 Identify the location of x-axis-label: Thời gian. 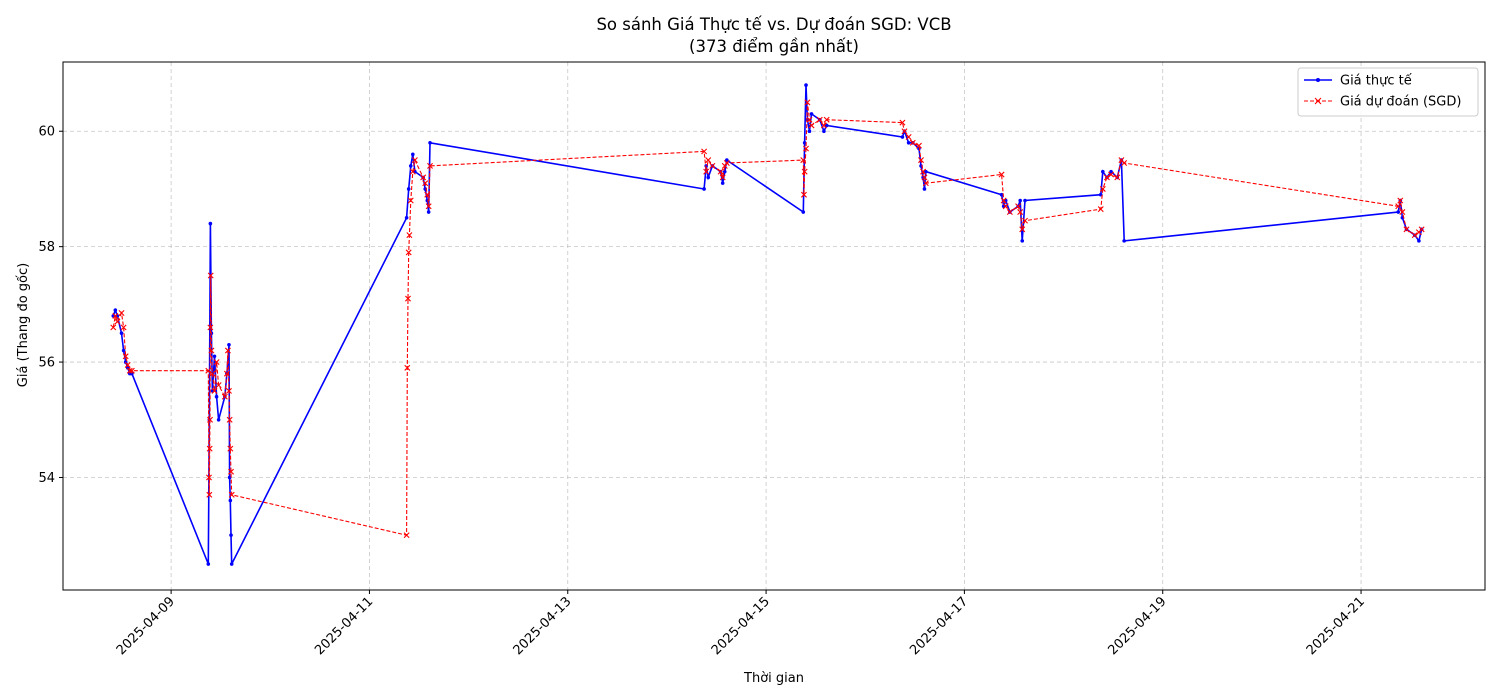
(773, 678).